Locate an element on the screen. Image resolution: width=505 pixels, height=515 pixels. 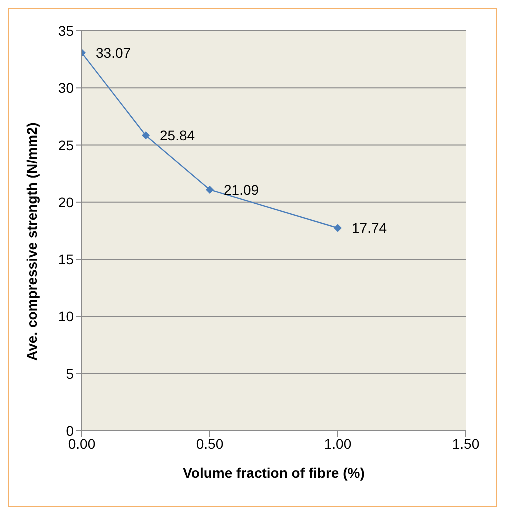
data-label: 17.74 is located at coordinates (370, 228).